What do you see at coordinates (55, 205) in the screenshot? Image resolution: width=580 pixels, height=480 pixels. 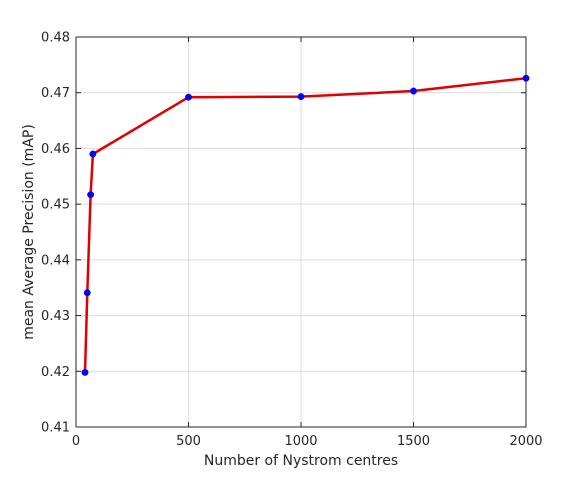 I see `y-tick-label: 0.45` at bounding box center [55, 205].